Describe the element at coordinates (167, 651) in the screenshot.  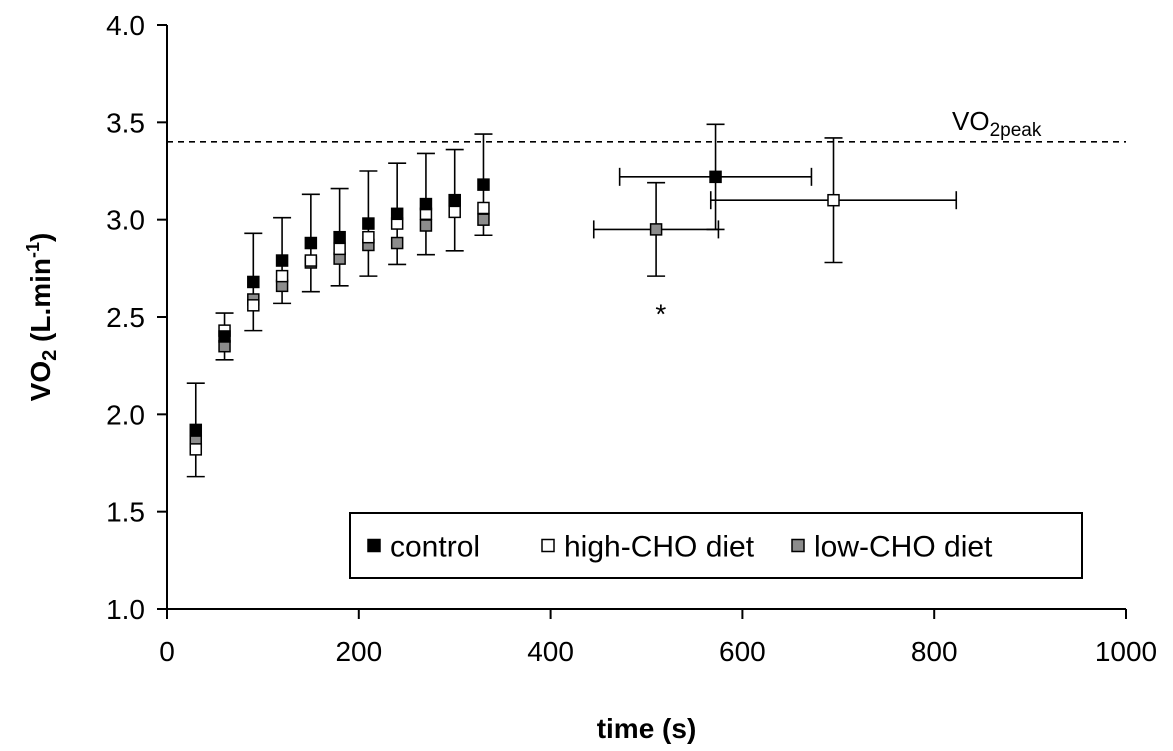
I see `x-tick-label: 0` at that location.